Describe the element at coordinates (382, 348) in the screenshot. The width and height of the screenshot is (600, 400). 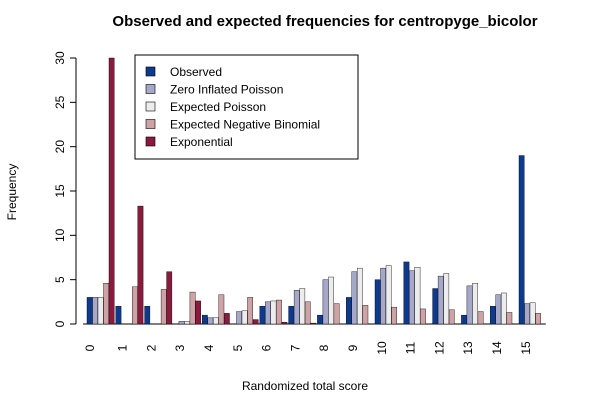
I see `x-tick-label: 10` at that location.